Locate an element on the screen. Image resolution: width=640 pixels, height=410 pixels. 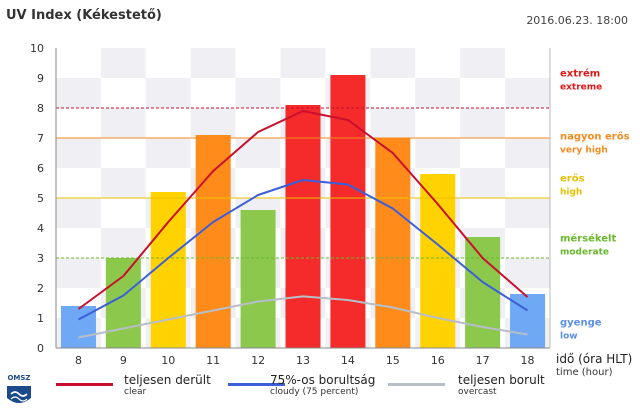
x-tick-label: 18 is located at coordinates (528, 360).